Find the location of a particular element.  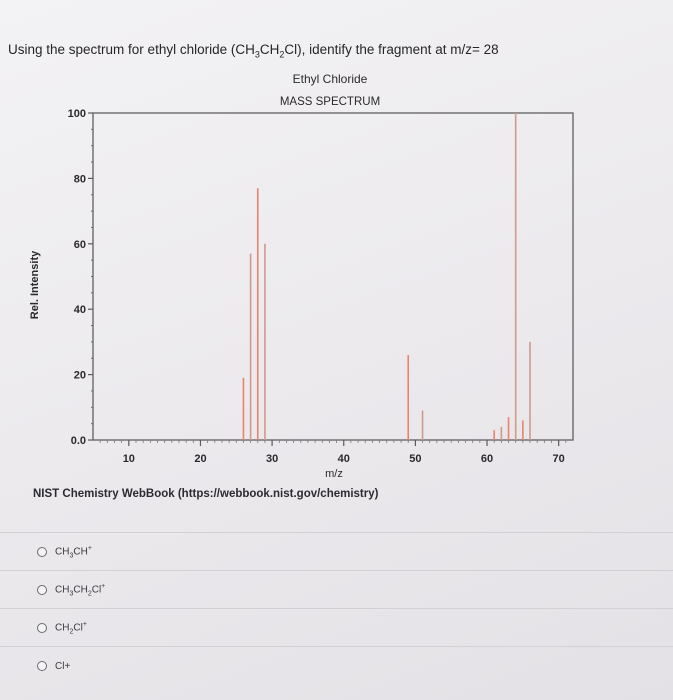

option-label: CH3CH2Cl+ is located at coordinates (80, 590).